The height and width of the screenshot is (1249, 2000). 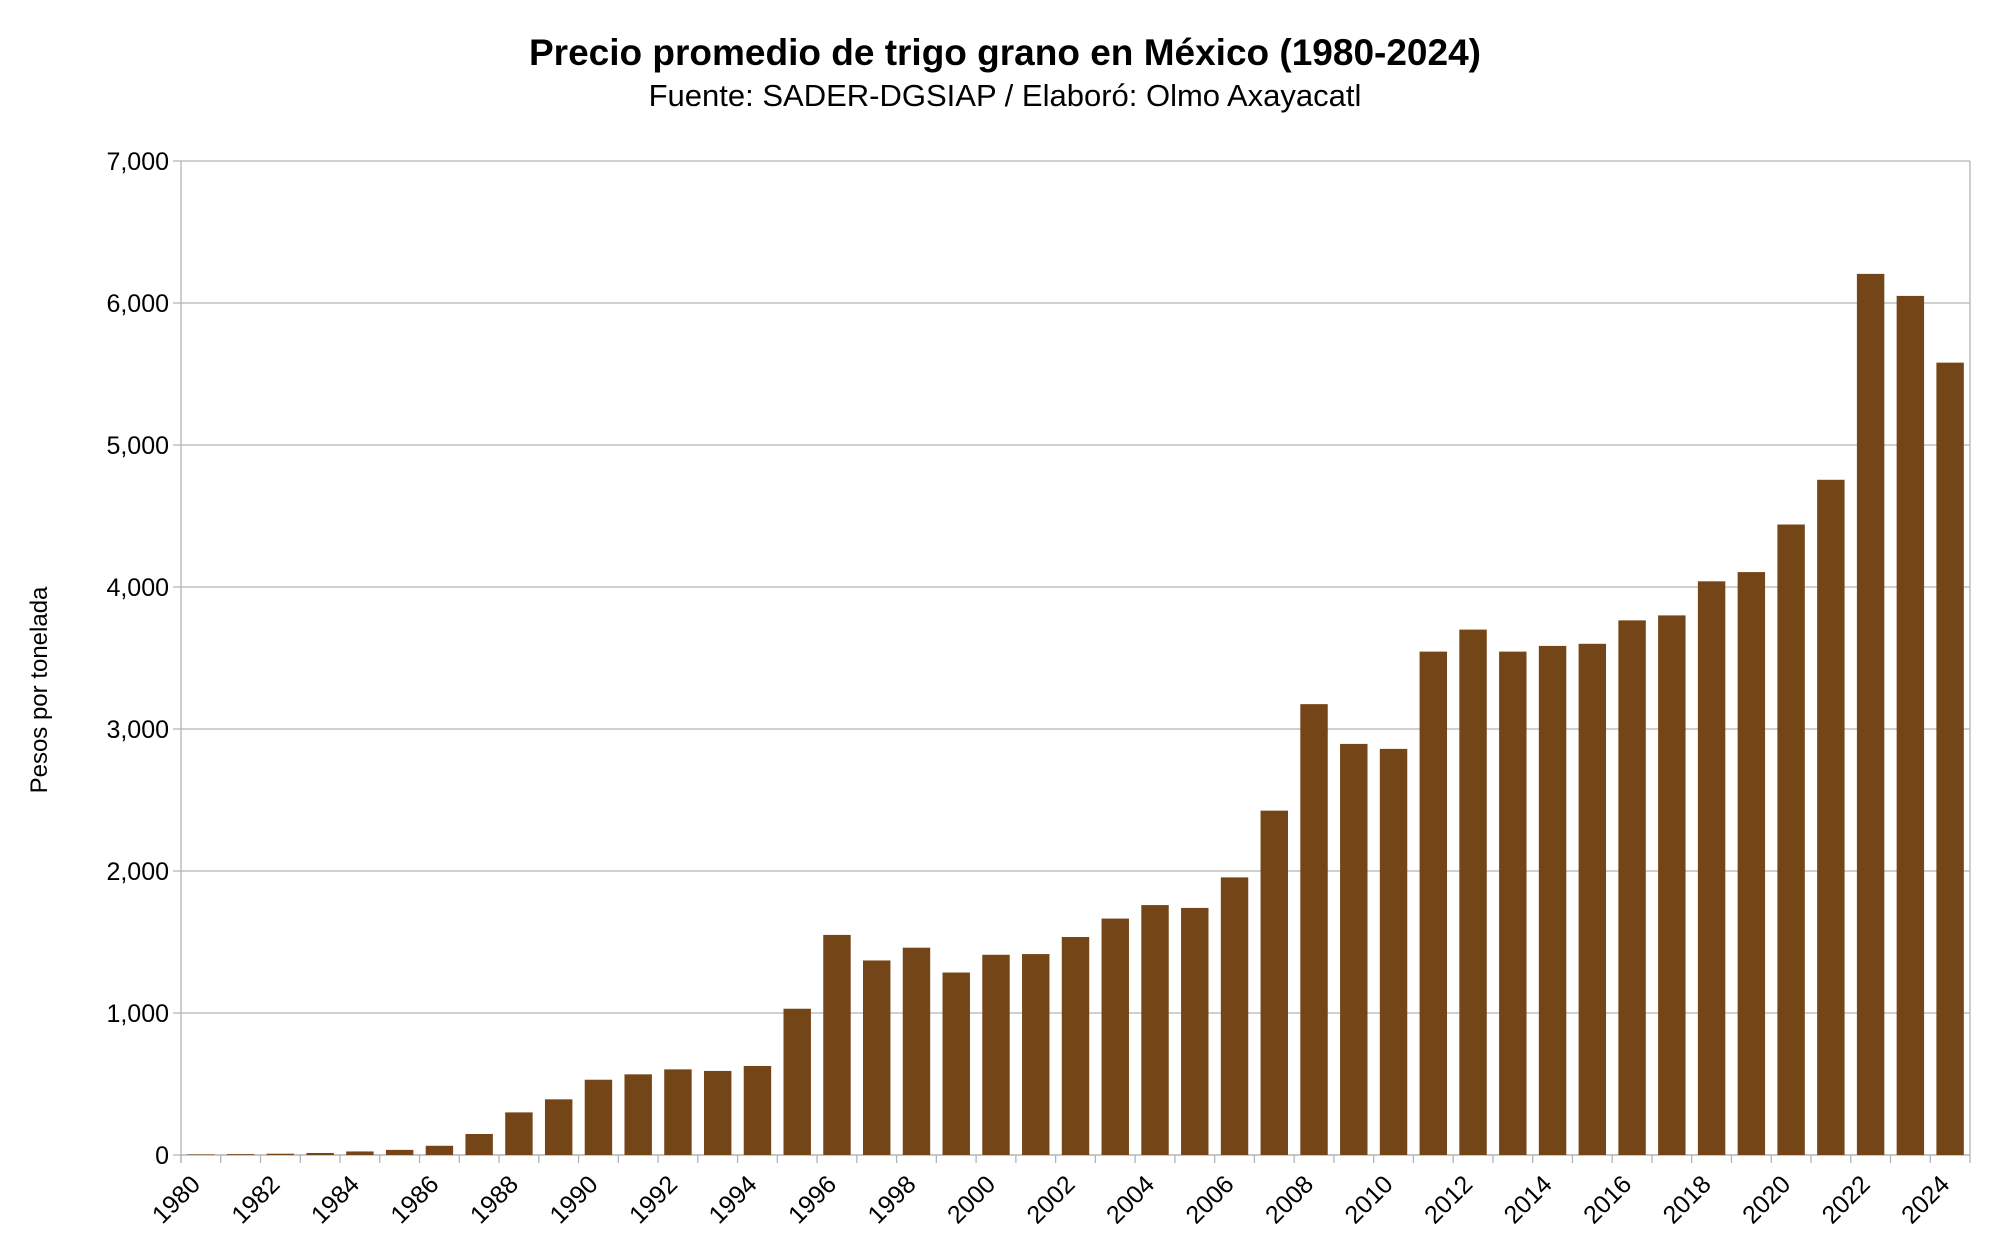 I want to click on x-tick-label: 1994, so click(x=732, y=1199).